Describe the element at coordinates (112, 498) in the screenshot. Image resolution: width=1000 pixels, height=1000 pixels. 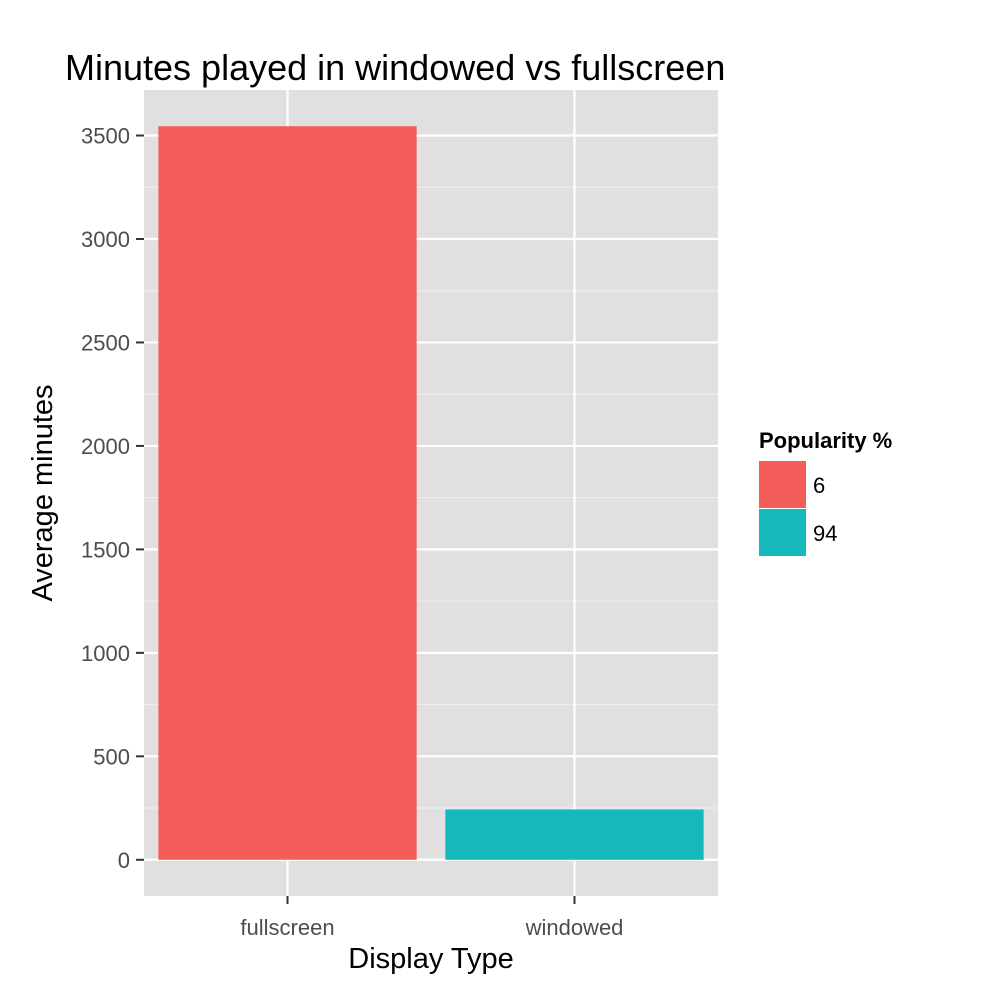
I see `y-axis: 0 500 1000 1500 2000 2500 3000 3500` at that location.